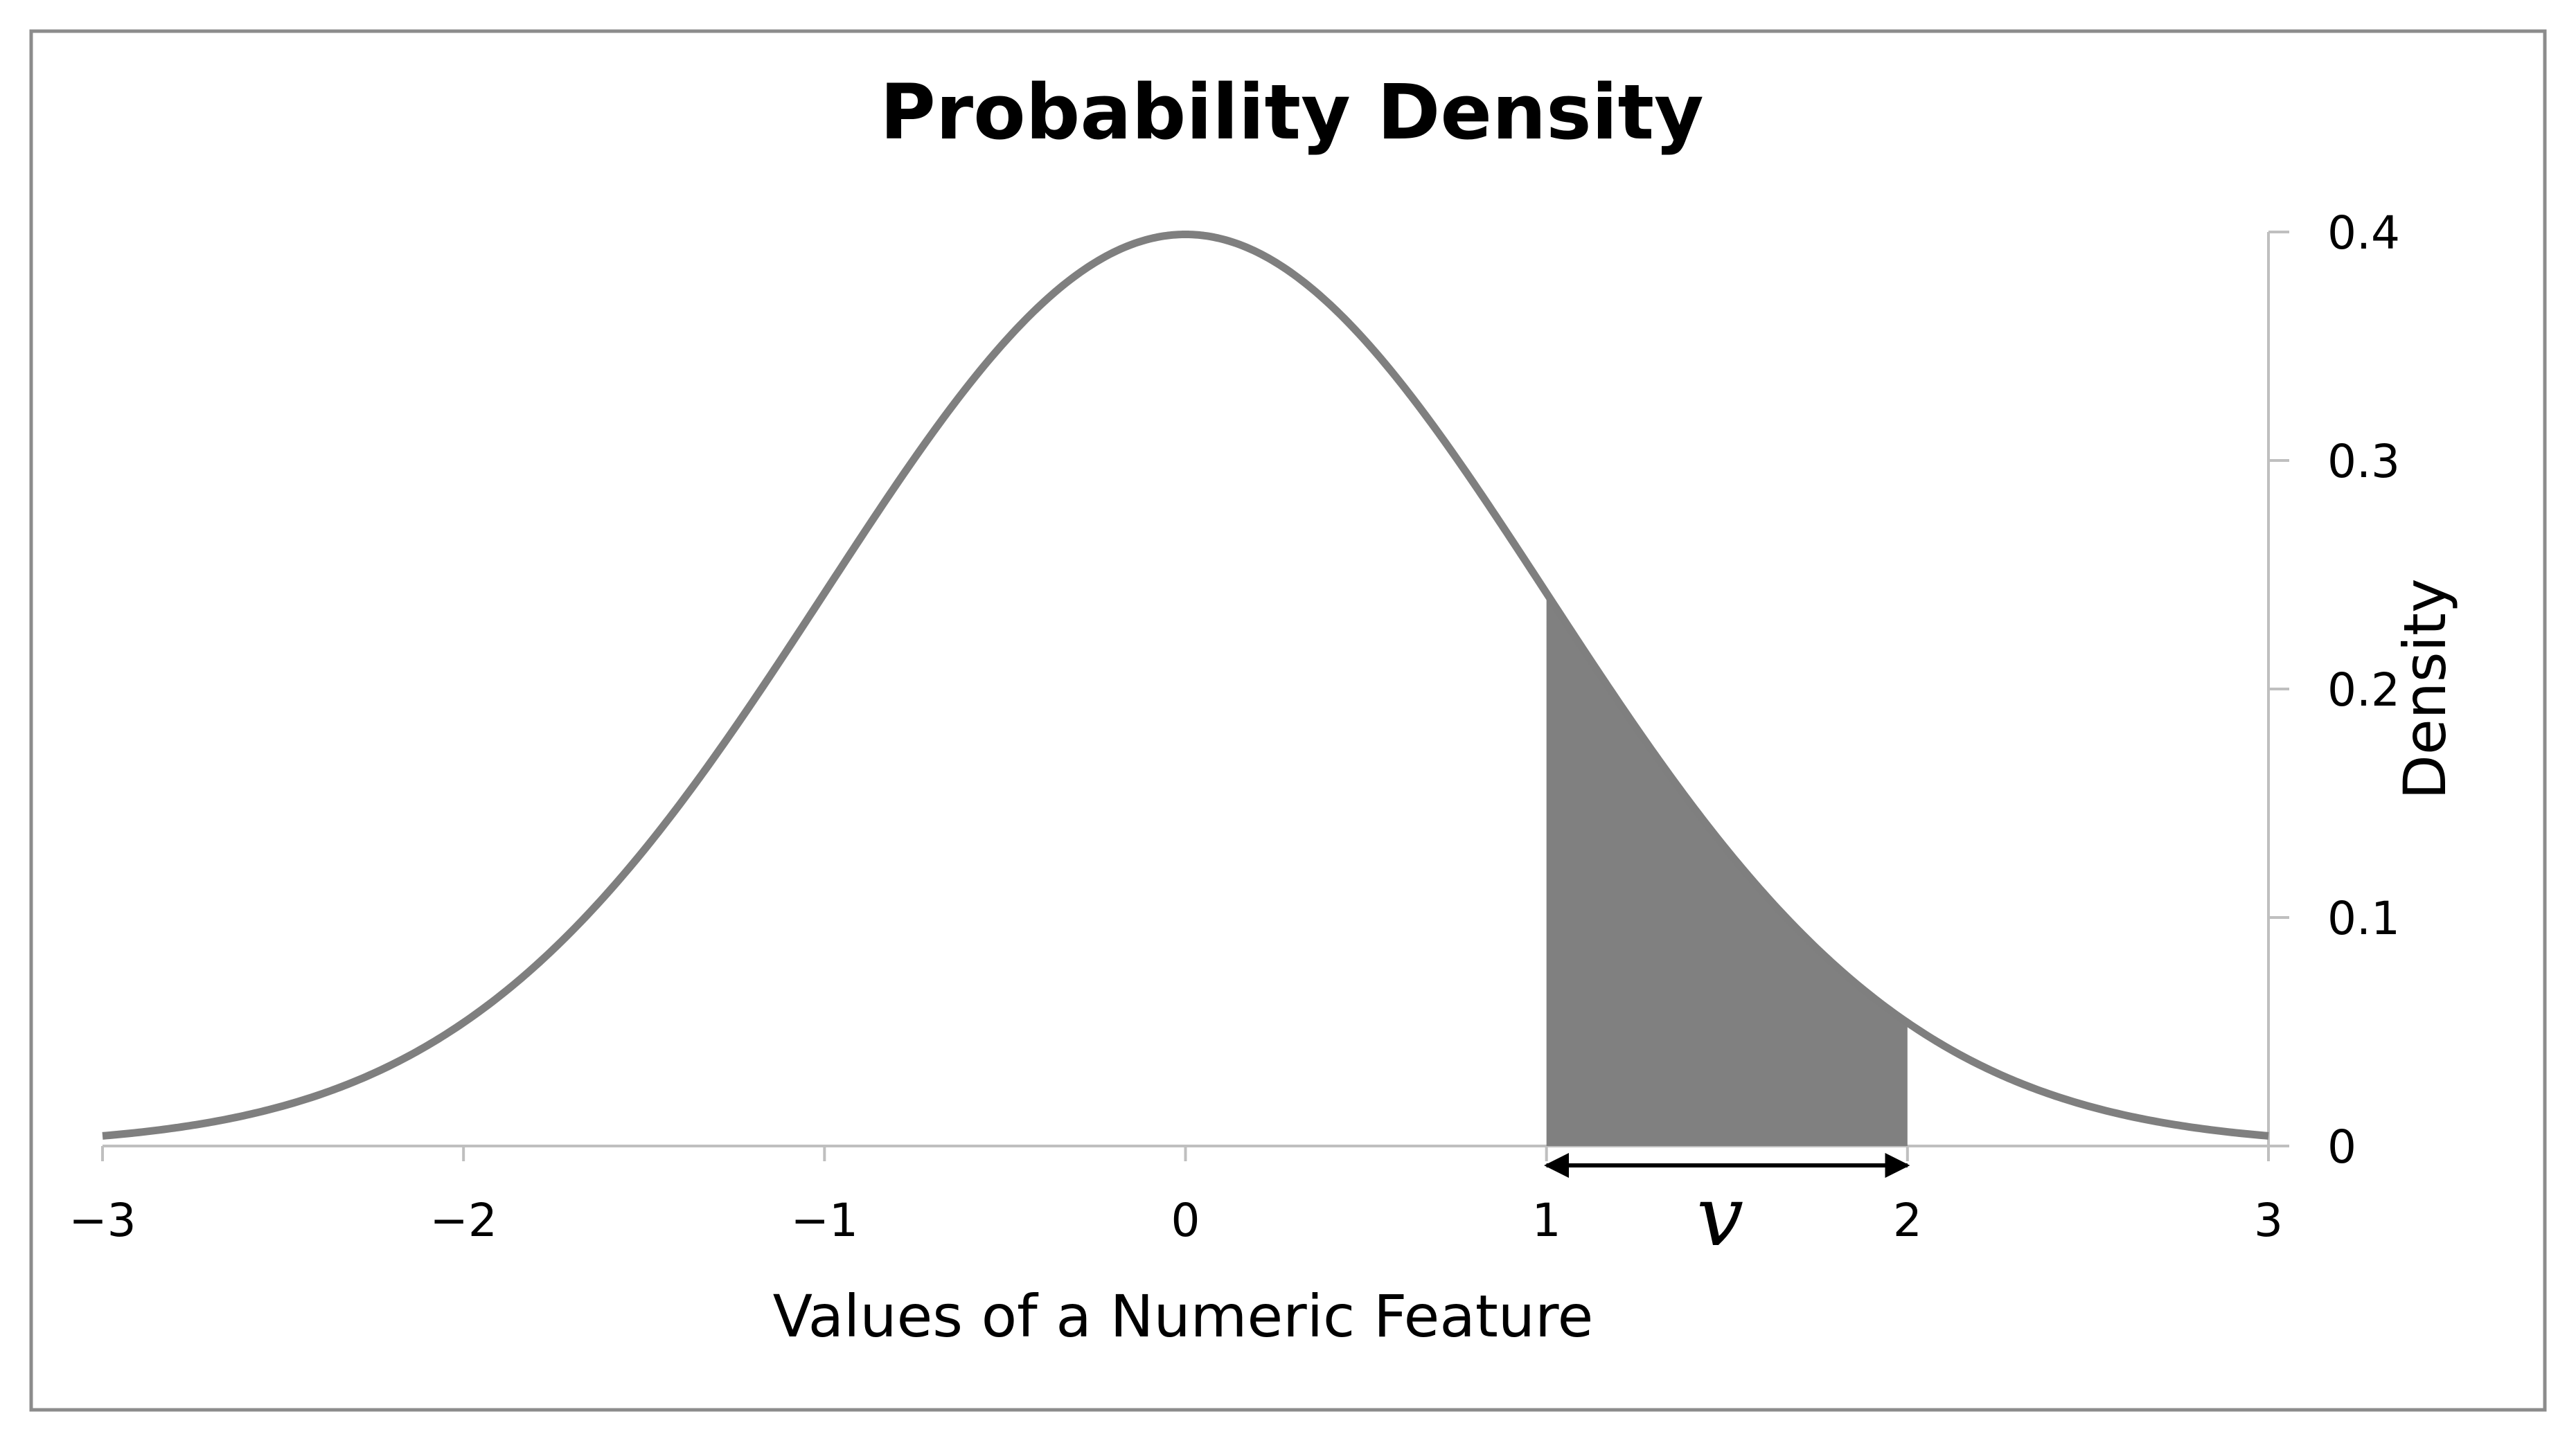 The width and height of the screenshot is (2576, 1441). Describe the element at coordinates (2268, 1220) in the screenshot. I see `x-tick-label: 3` at that location.